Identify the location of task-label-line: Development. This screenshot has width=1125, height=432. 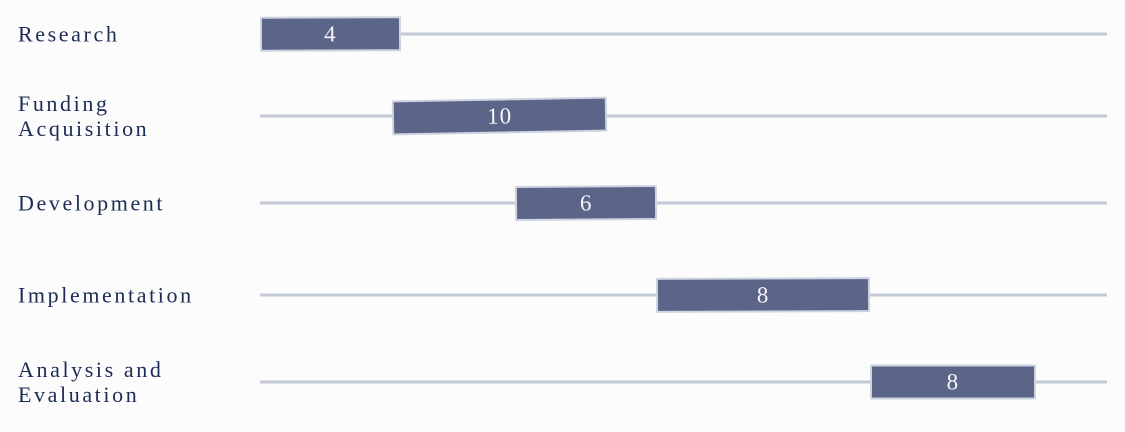
(92, 203).